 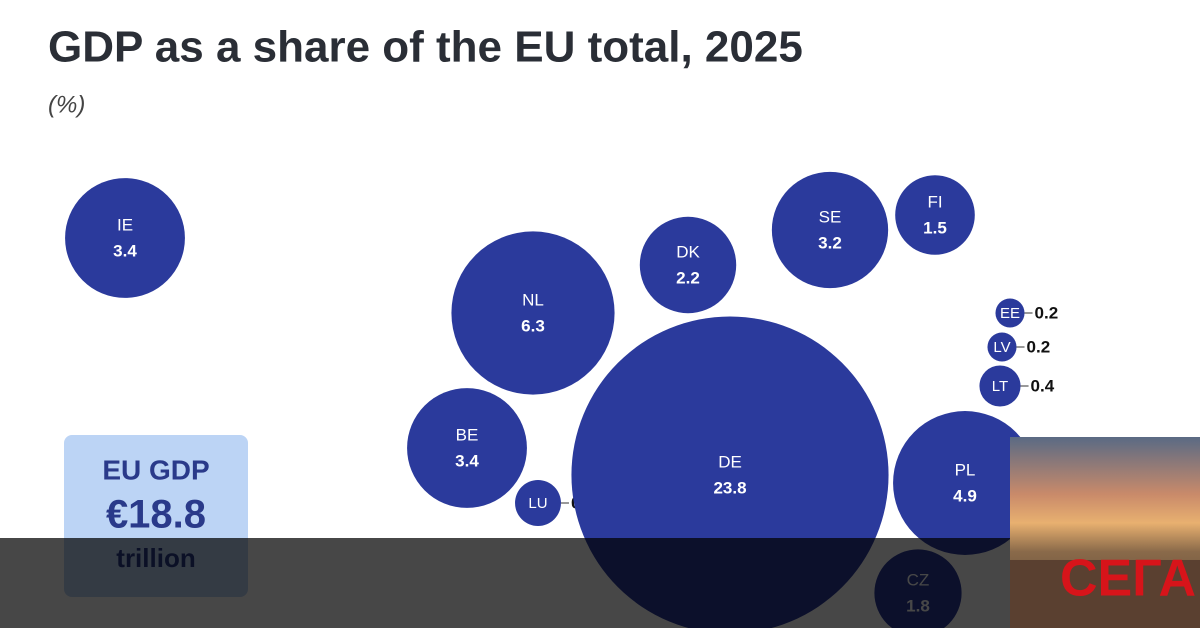 I want to click on value-label: 2.2, so click(x=688, y=277).